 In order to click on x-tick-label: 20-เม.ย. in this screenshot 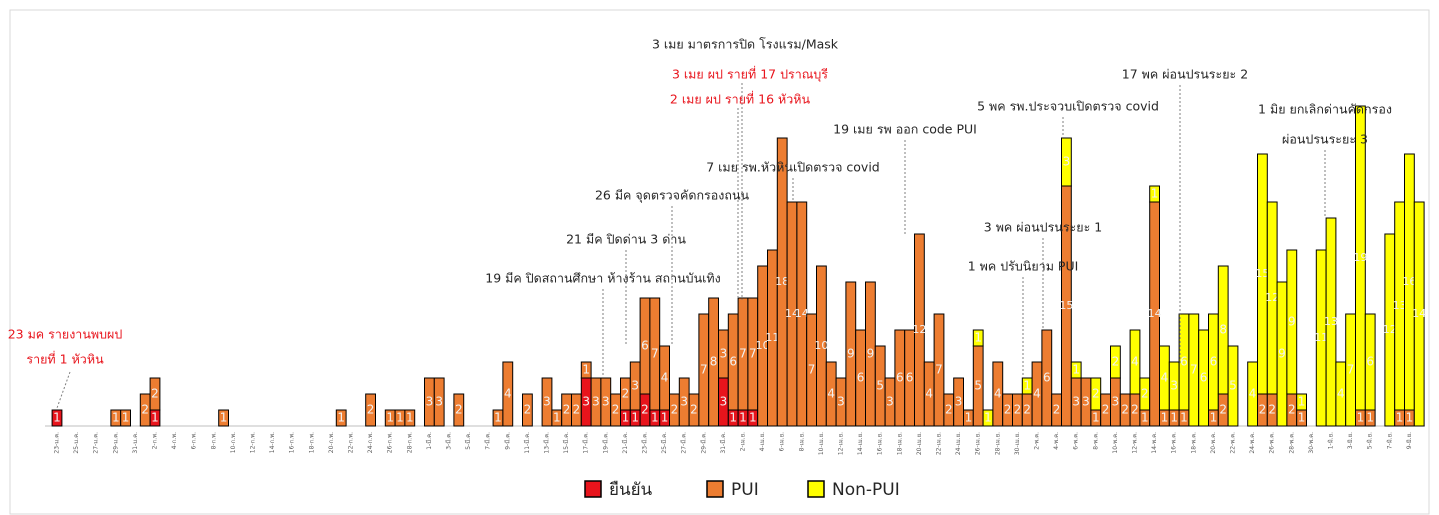, I will do `click(919, 443)`.